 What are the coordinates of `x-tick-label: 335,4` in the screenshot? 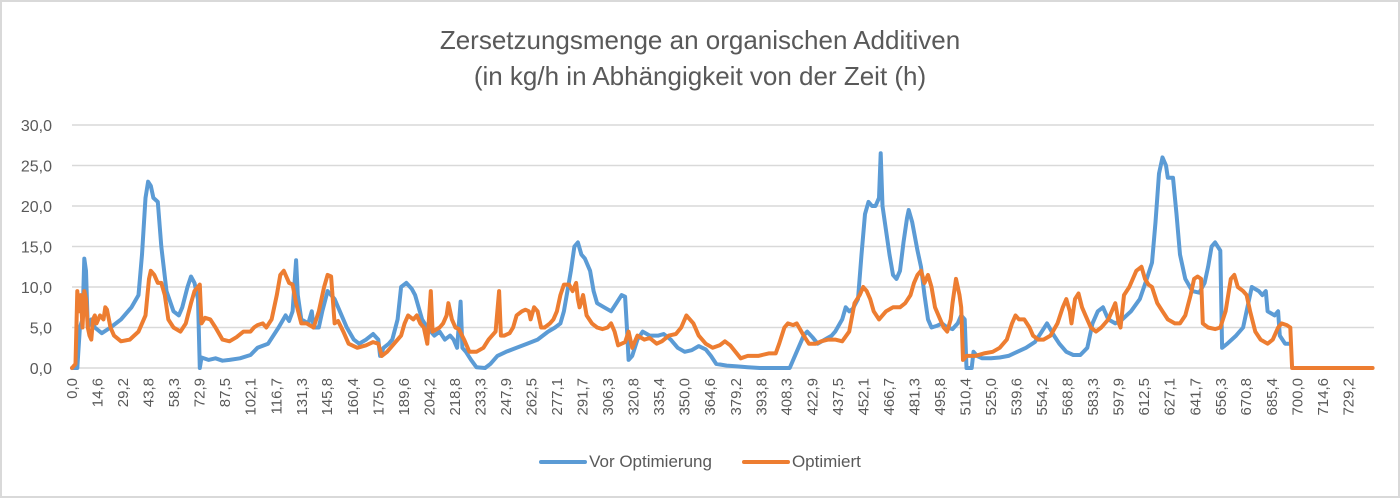 It's located at (659, 397).